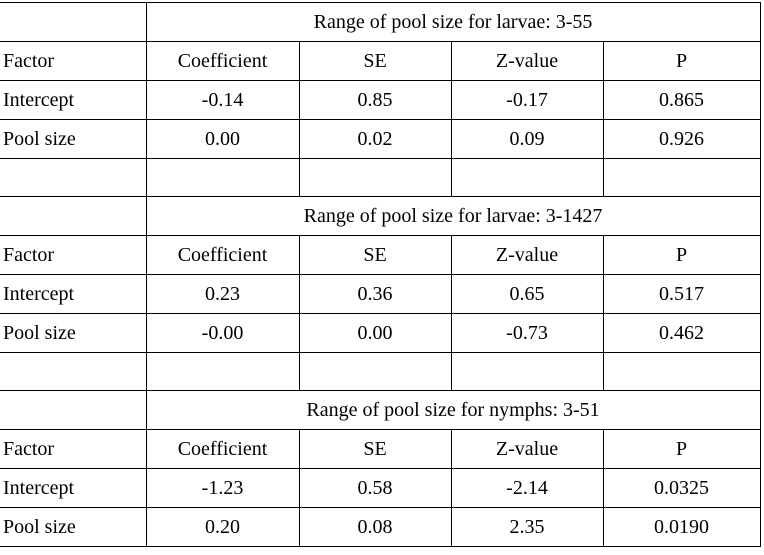 The image size is (764, 555). I want to click on table-row: Pool size 0.20 0.08 2.35 0.0190, so click(380, 527).